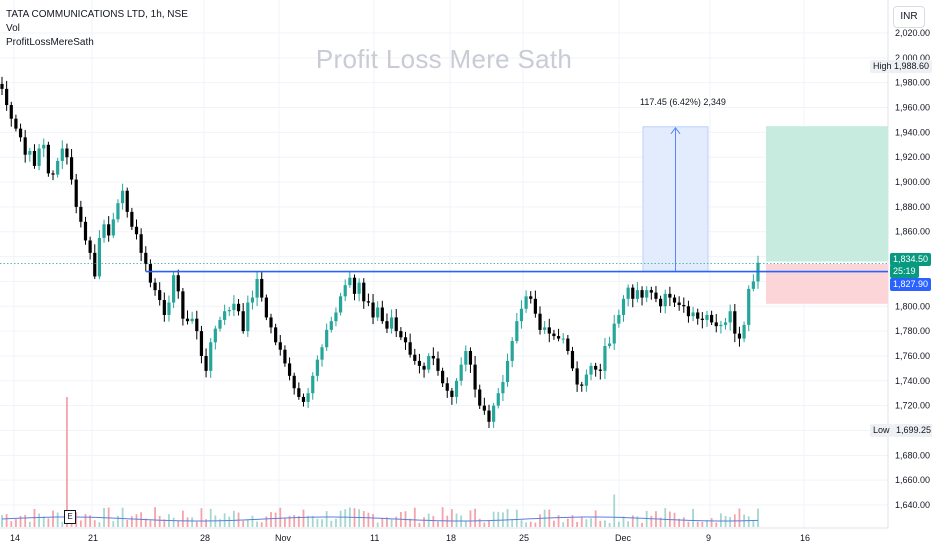 The width and height of the screenshot is (932, 550). Describe the element at coordinates (912, 406) in the screenshot. I see `y-tick-label: 1,720.00` at that location.